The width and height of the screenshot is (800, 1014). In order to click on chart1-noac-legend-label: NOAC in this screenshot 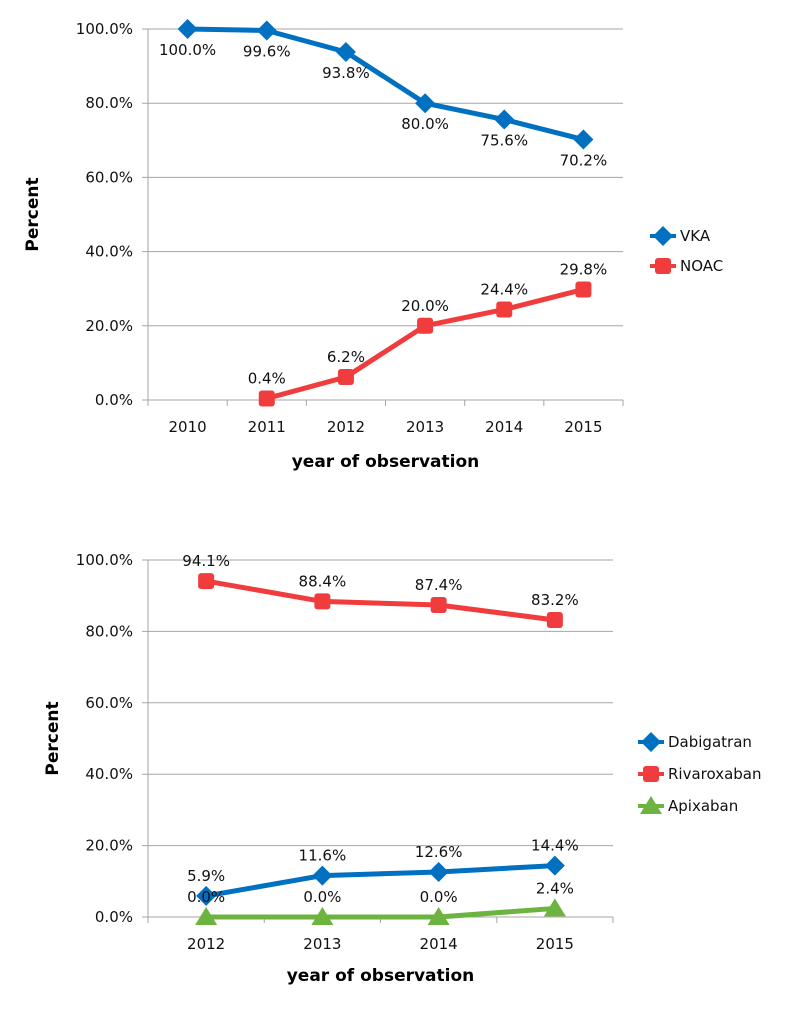, I will do `click(701, 266)`.